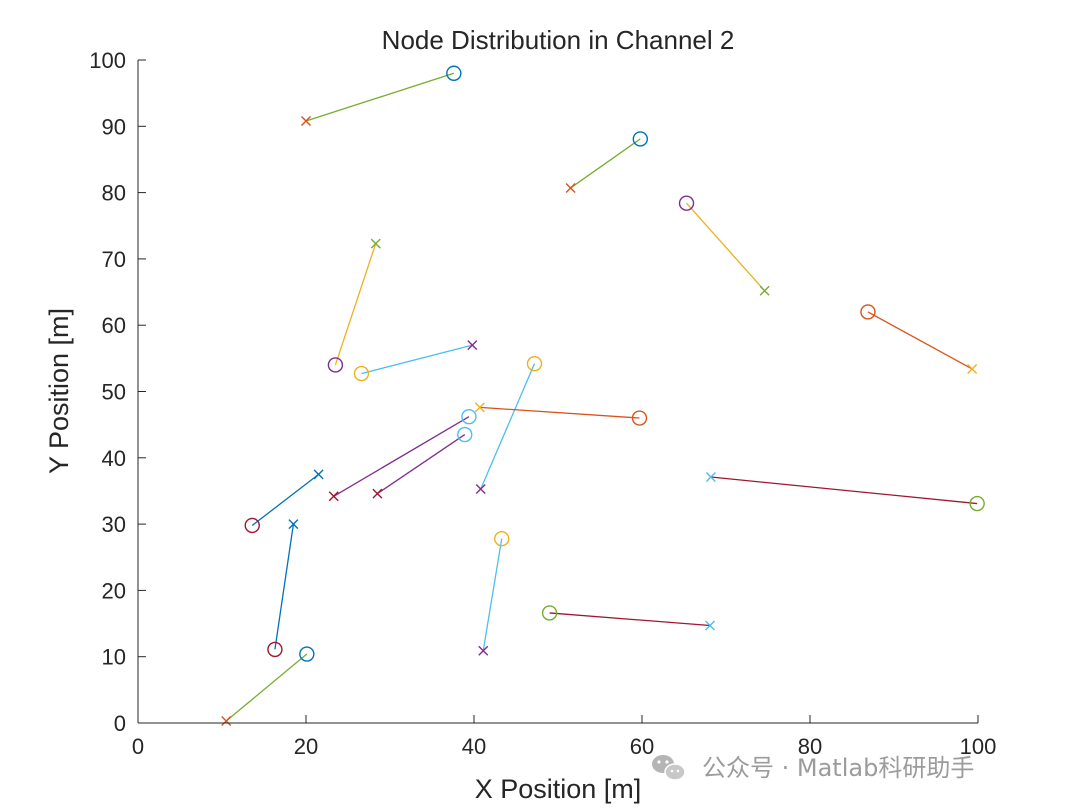 The height and width of the screenshot is (809, 1080). I want to click on y-axis-label: Y Position [m], so click(59, 391).